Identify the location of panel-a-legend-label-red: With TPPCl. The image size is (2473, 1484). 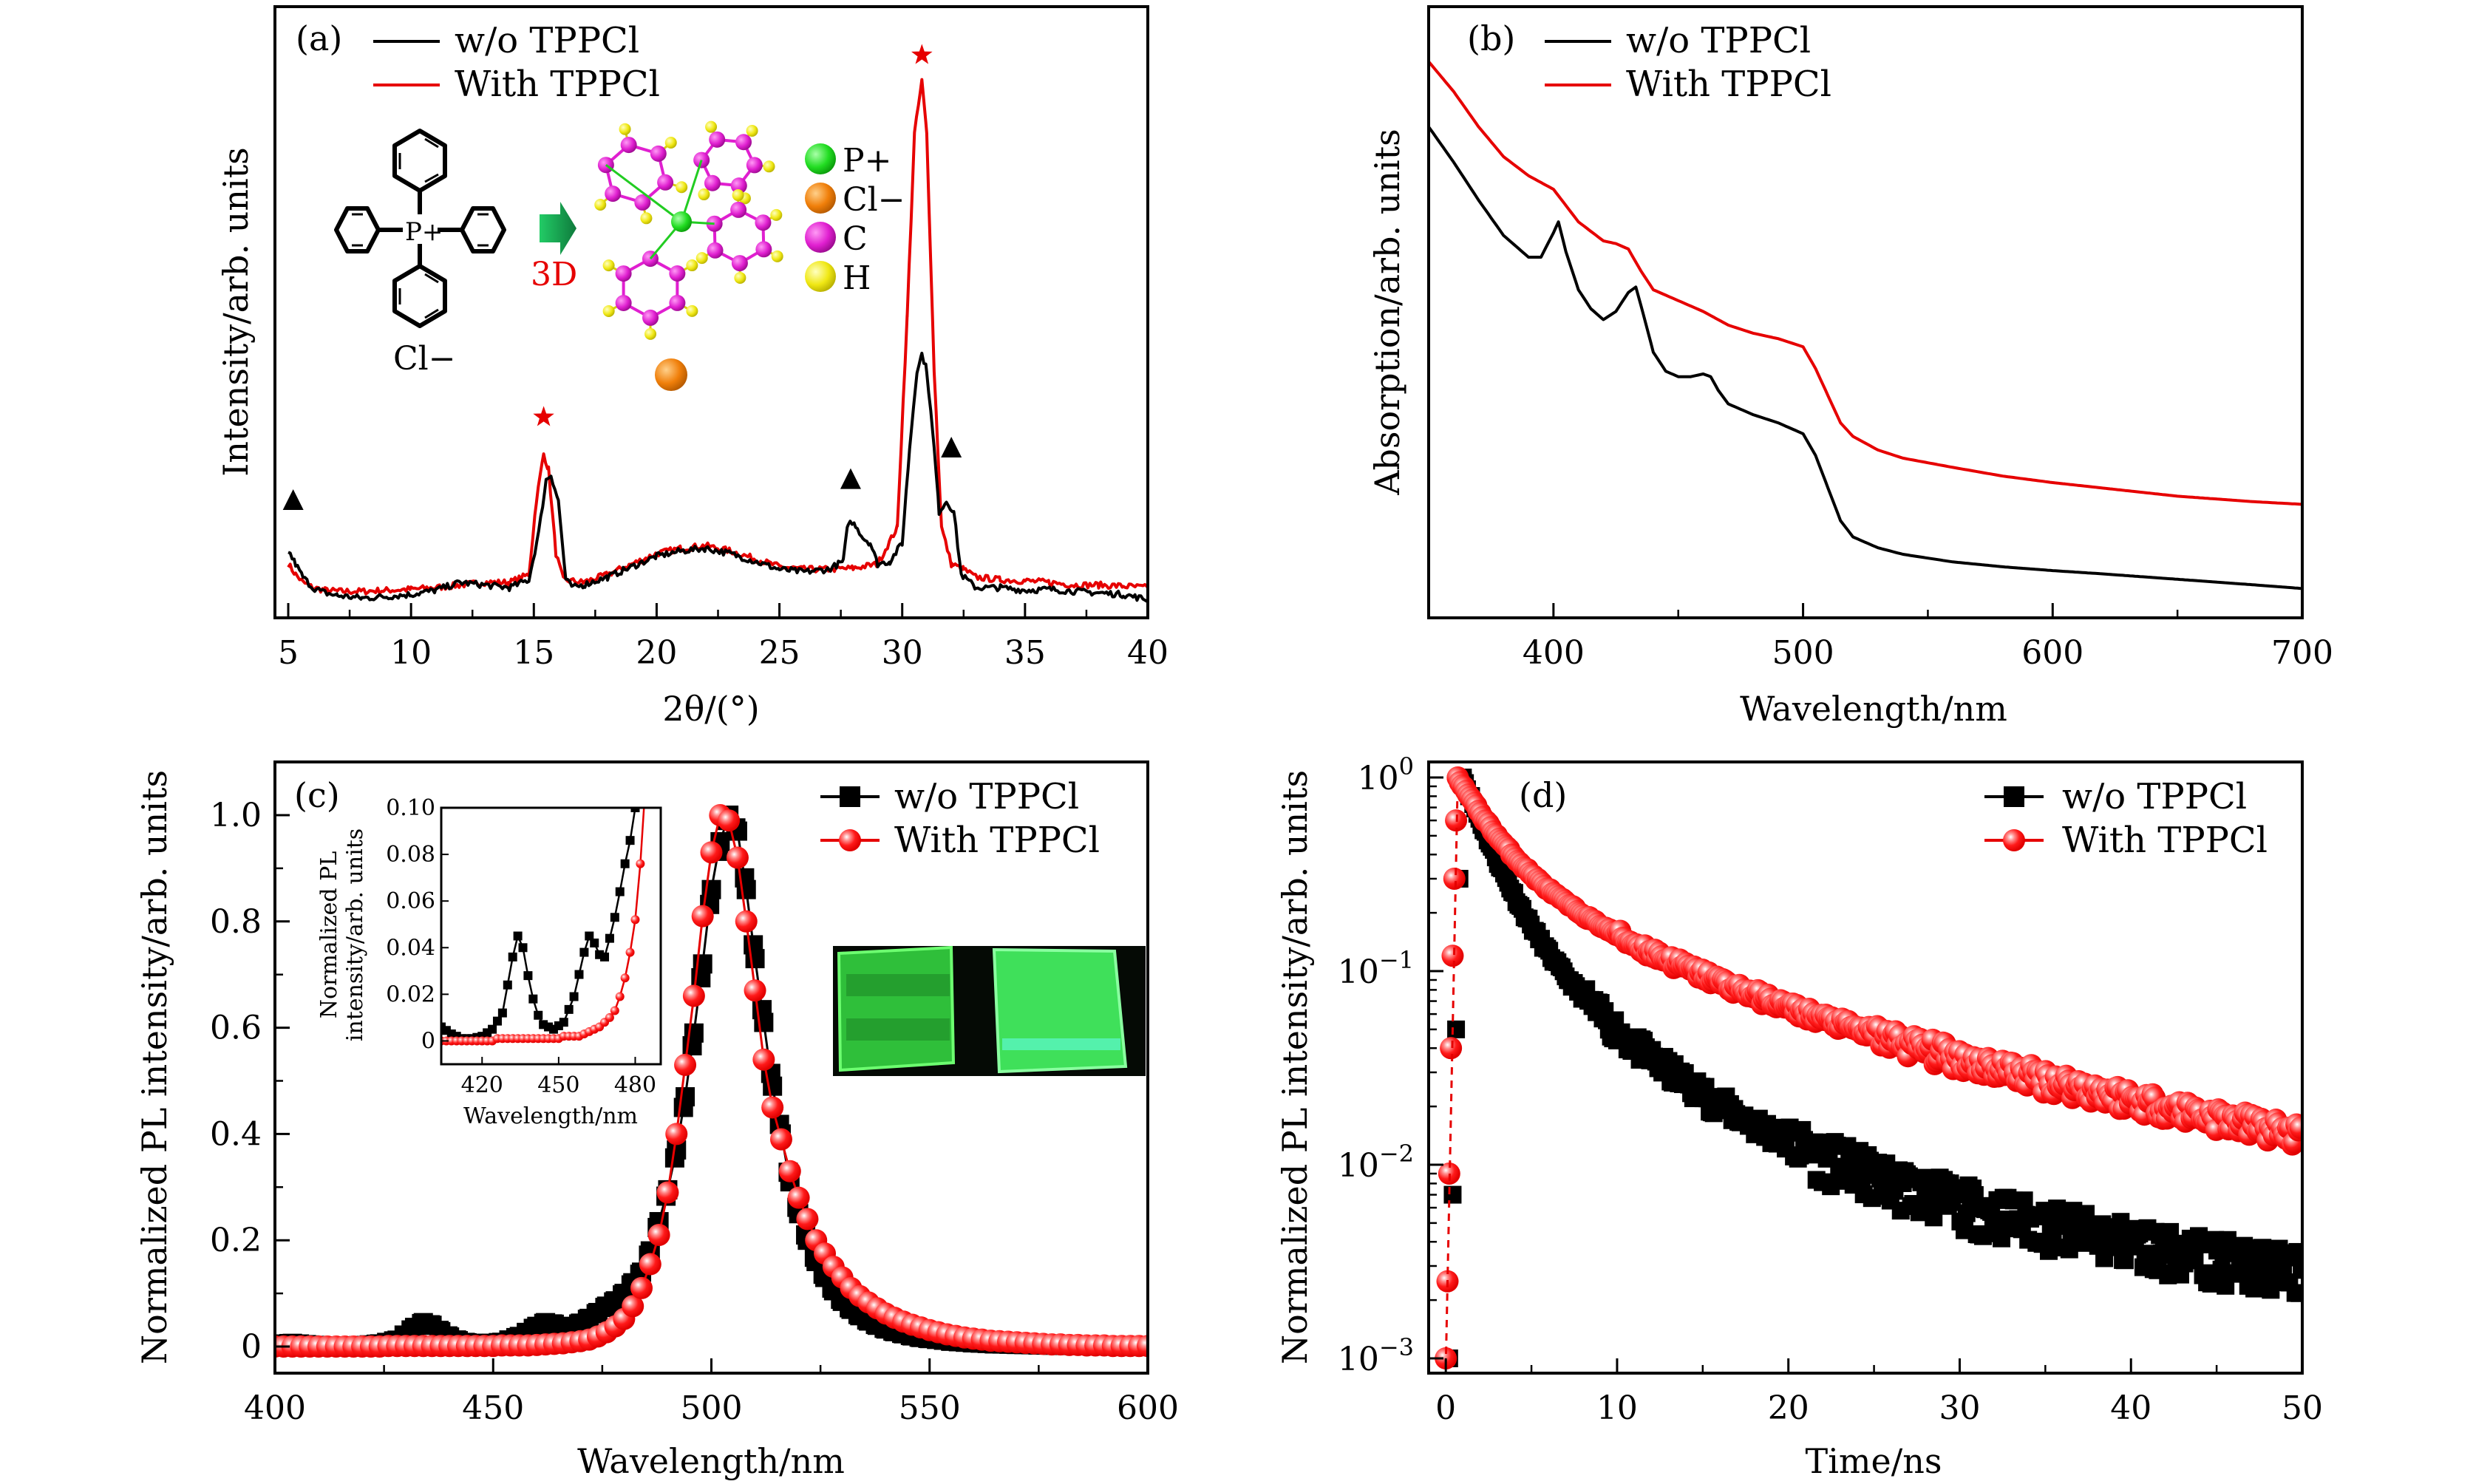
(557, 84).